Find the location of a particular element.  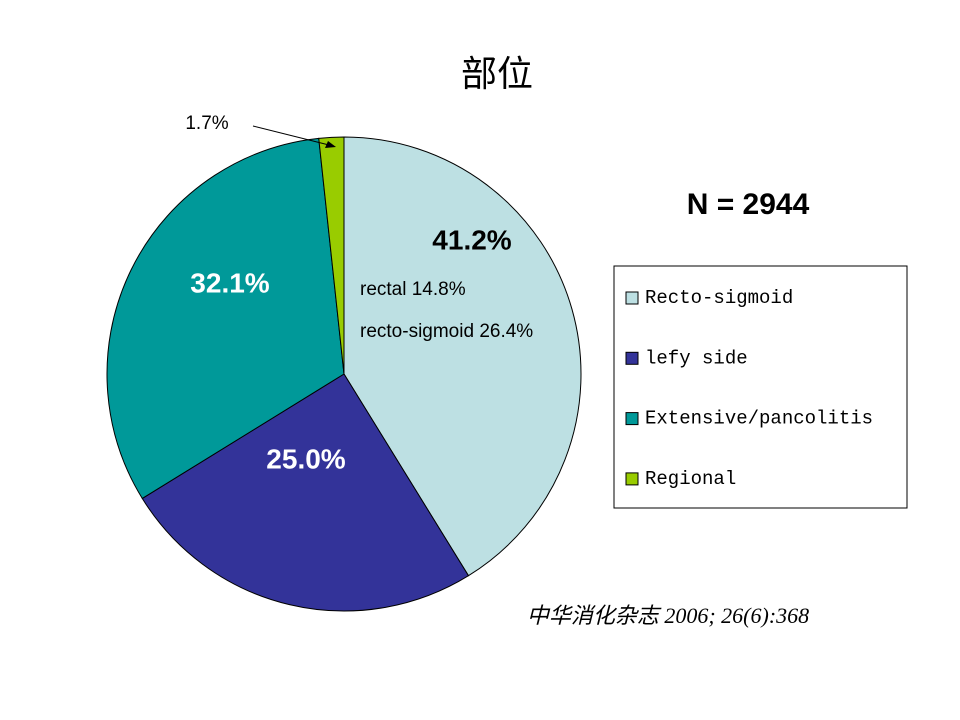

annotation: rectal 14.8% is located at coordinates (413, 289).